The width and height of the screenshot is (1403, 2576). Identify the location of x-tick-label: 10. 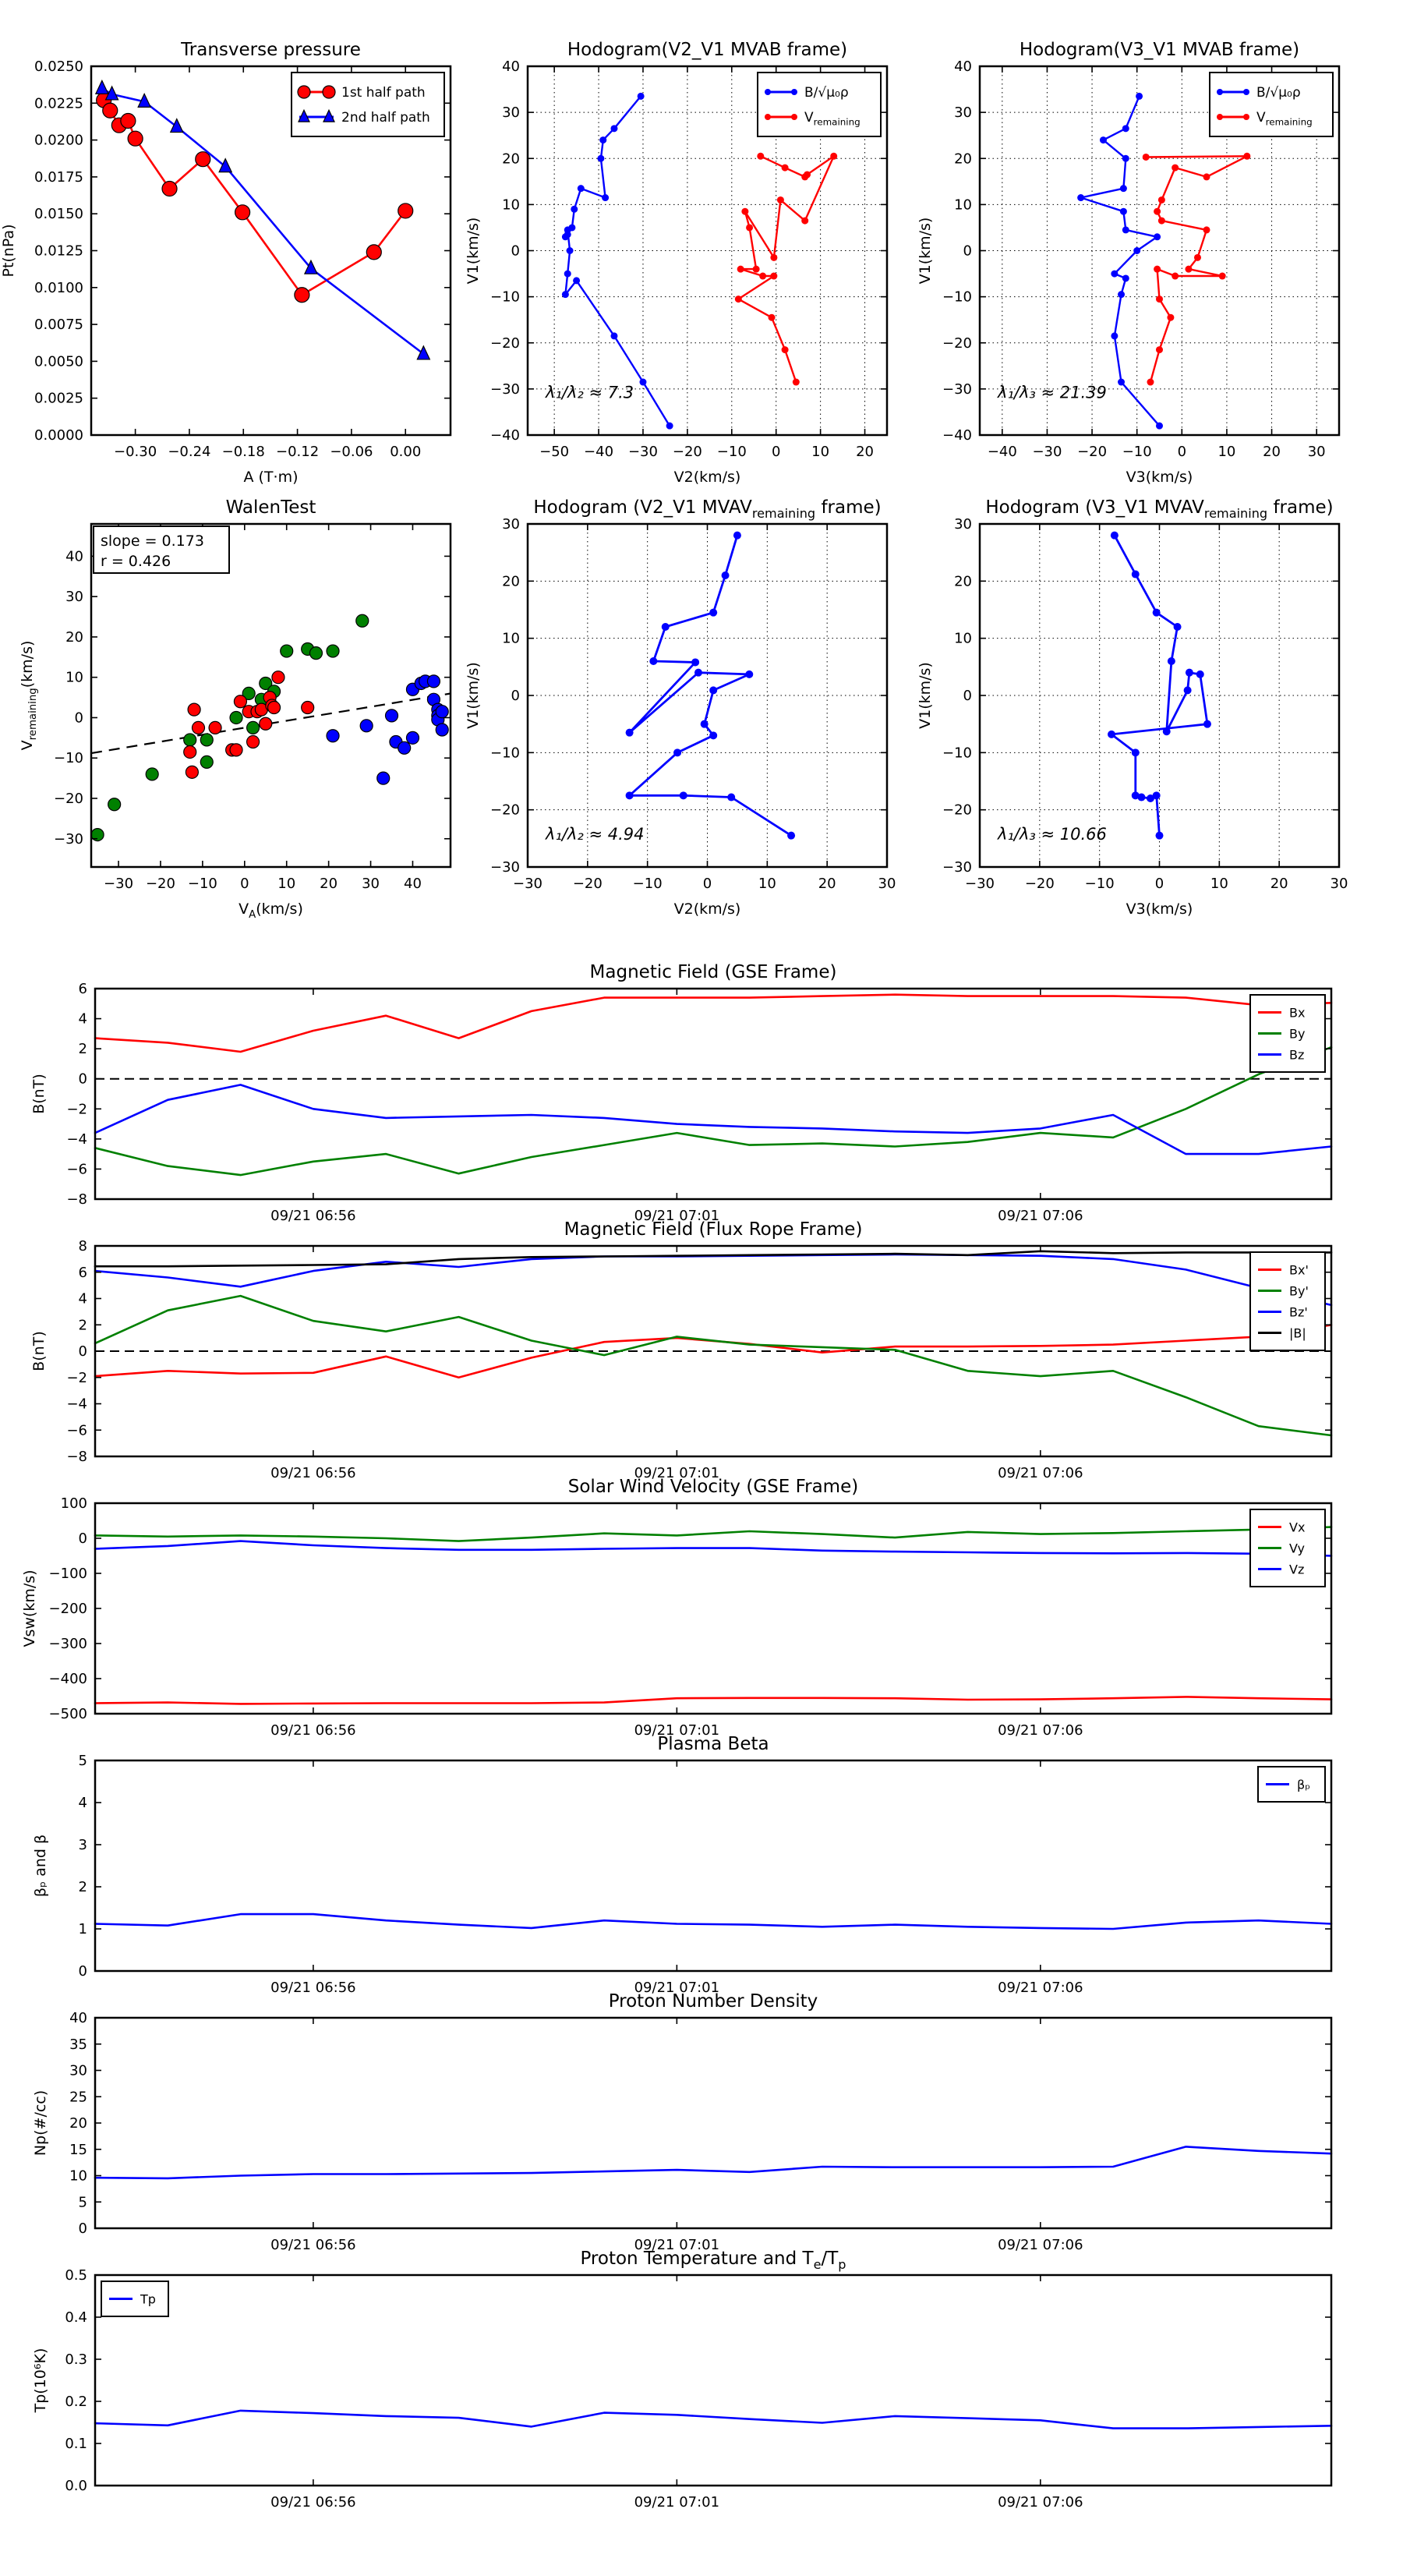
(820, 452).